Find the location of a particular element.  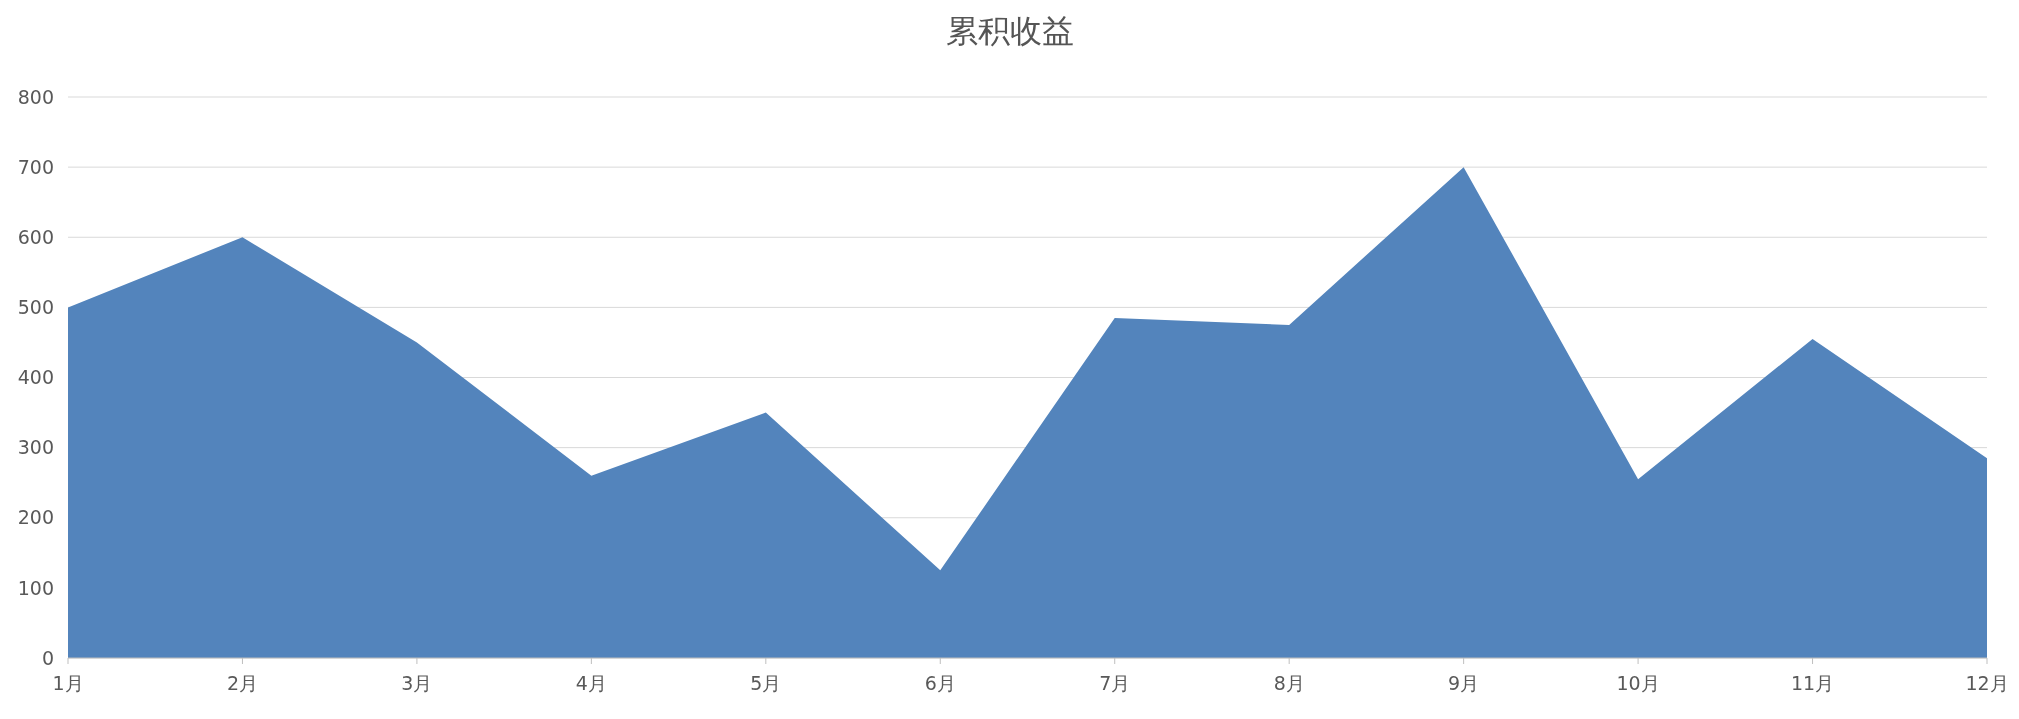

x-tick-label: 6月 is located at coordinates (940, 683).